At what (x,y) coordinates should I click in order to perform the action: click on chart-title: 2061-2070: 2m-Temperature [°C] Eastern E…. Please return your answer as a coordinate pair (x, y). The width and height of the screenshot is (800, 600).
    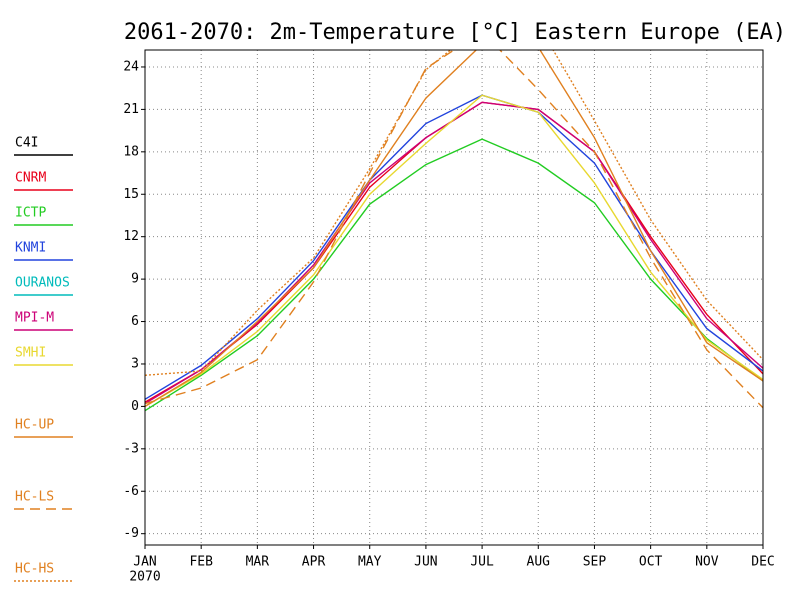
    Looking at the image, I should click on (455, 32).